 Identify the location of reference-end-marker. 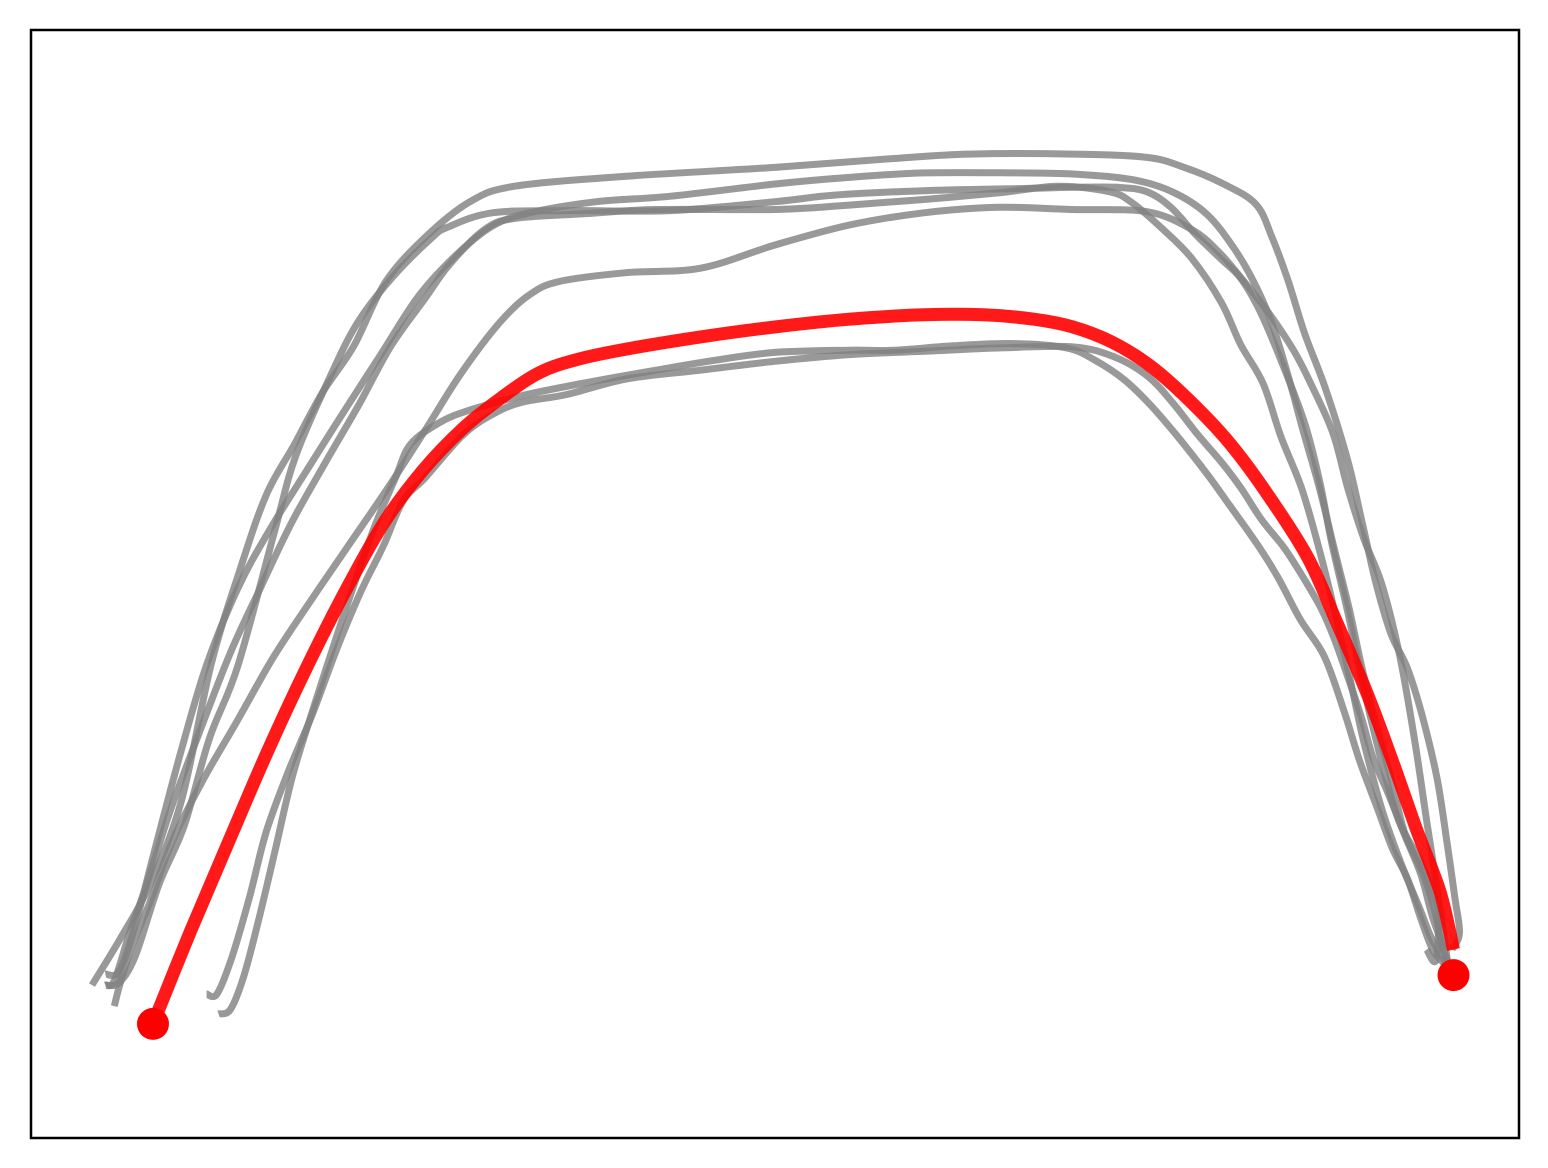
(1453, 975).